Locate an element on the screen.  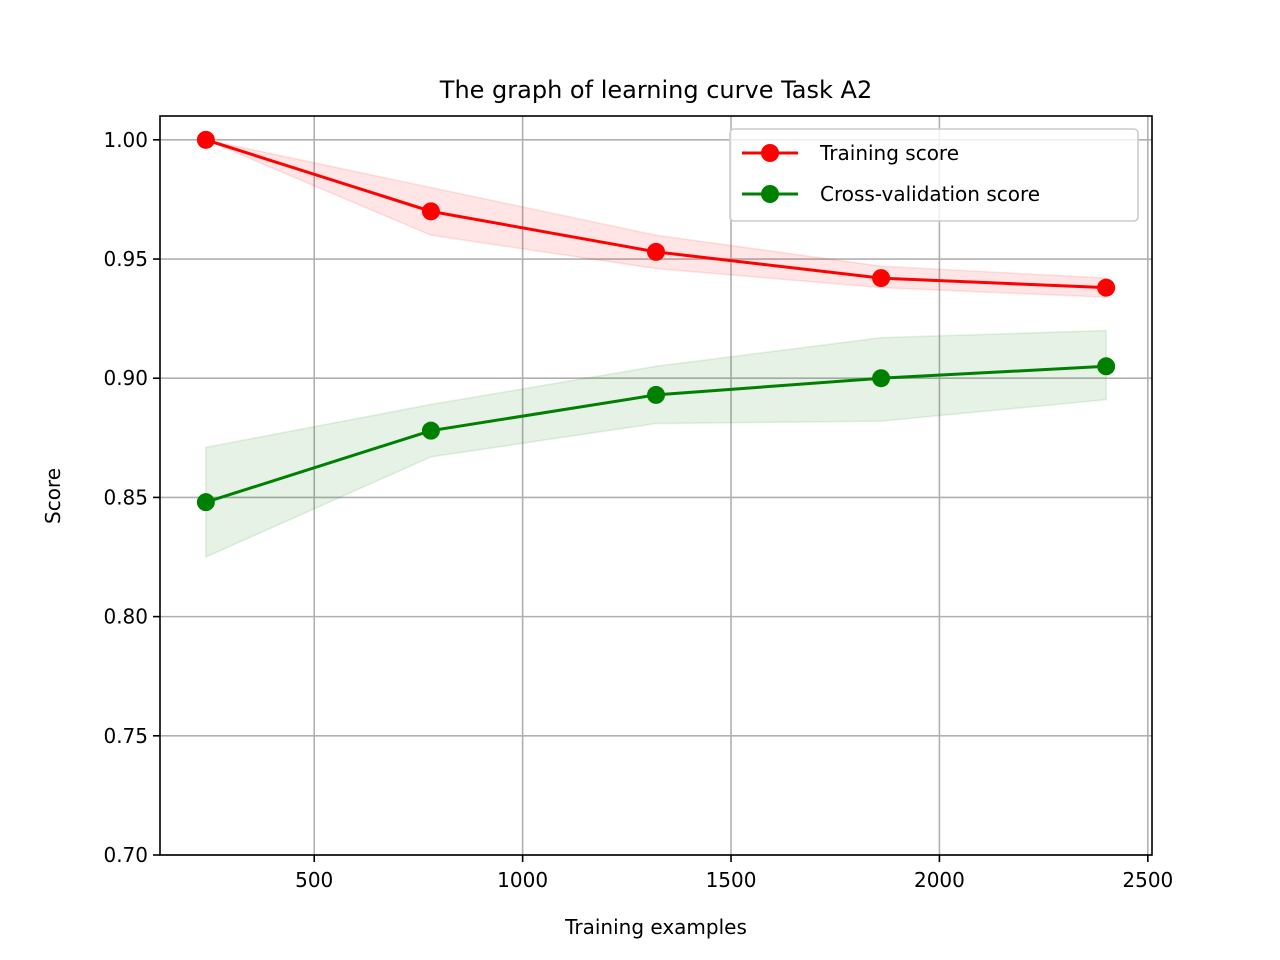
y-tick-label: 1.00 is located at coordinates (125, 140).